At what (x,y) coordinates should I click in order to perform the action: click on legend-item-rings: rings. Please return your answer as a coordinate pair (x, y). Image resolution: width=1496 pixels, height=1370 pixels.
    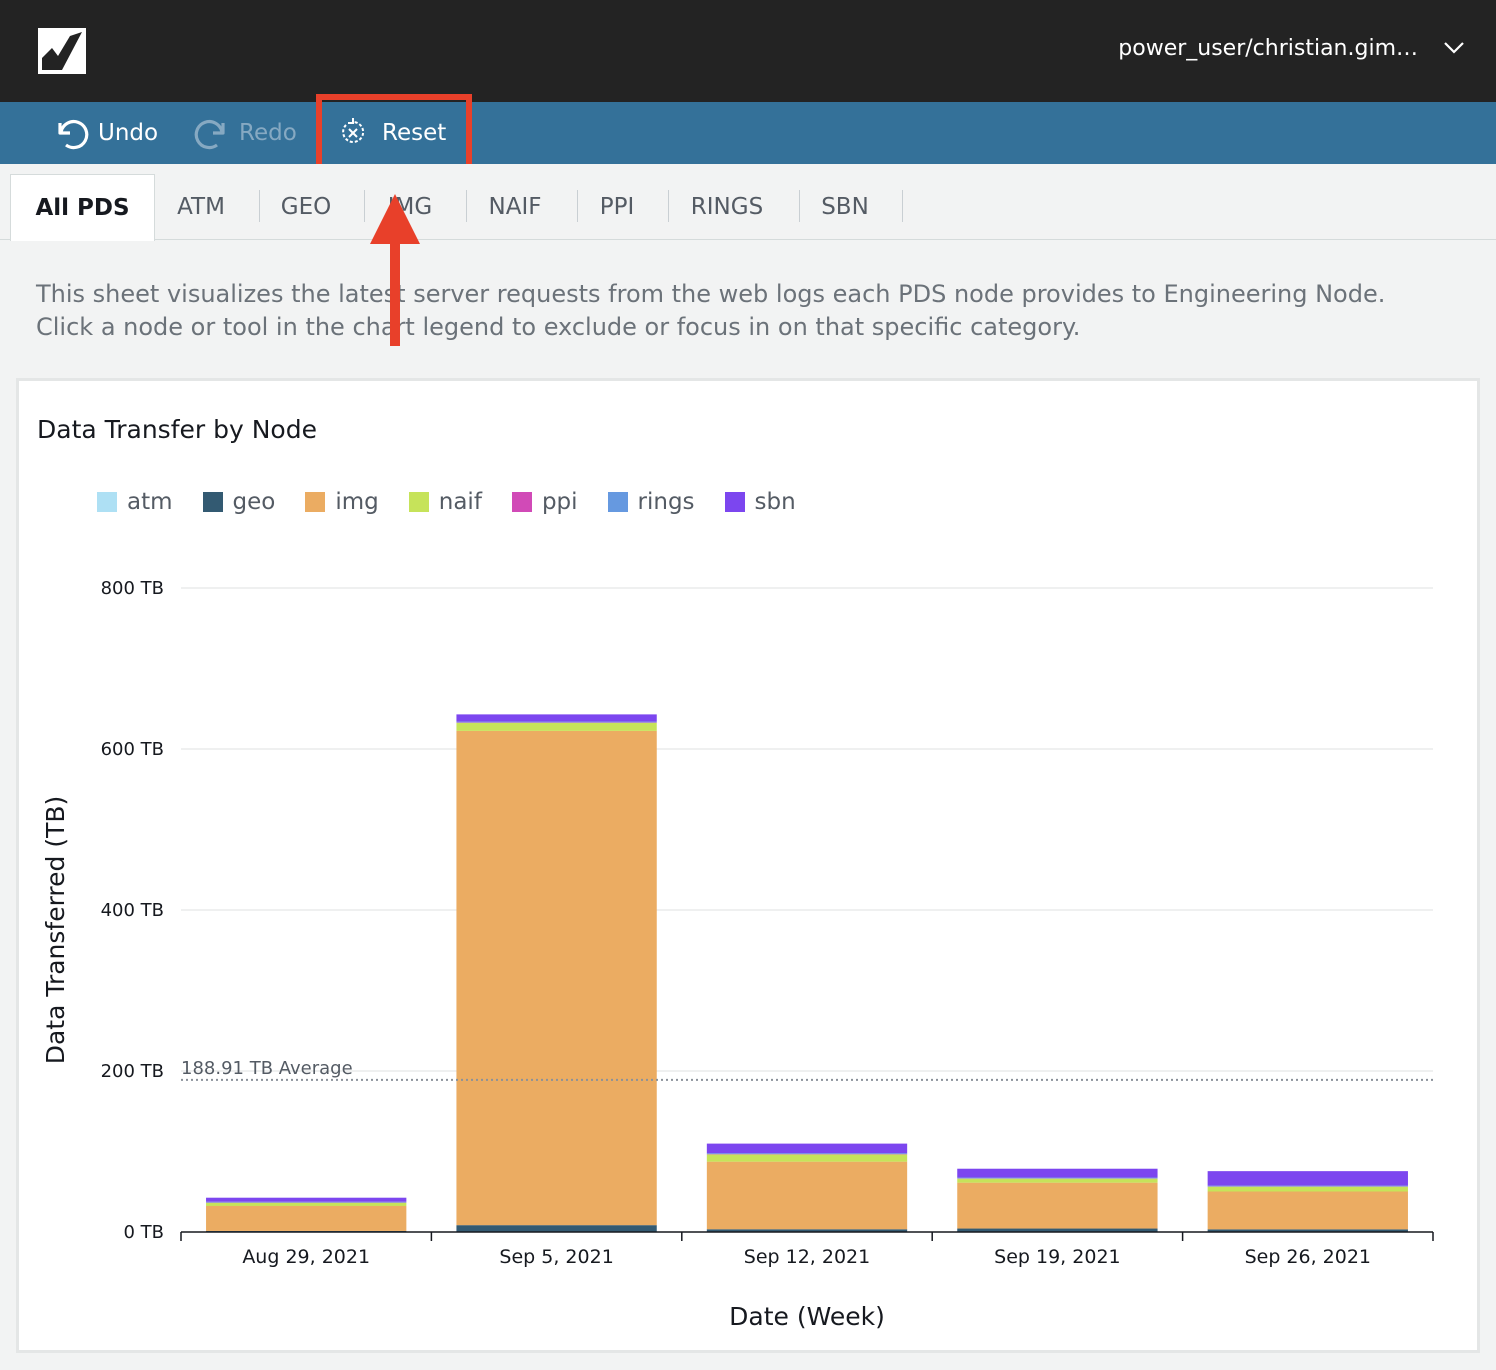
    Looking at the image, I should click on (651, 502).